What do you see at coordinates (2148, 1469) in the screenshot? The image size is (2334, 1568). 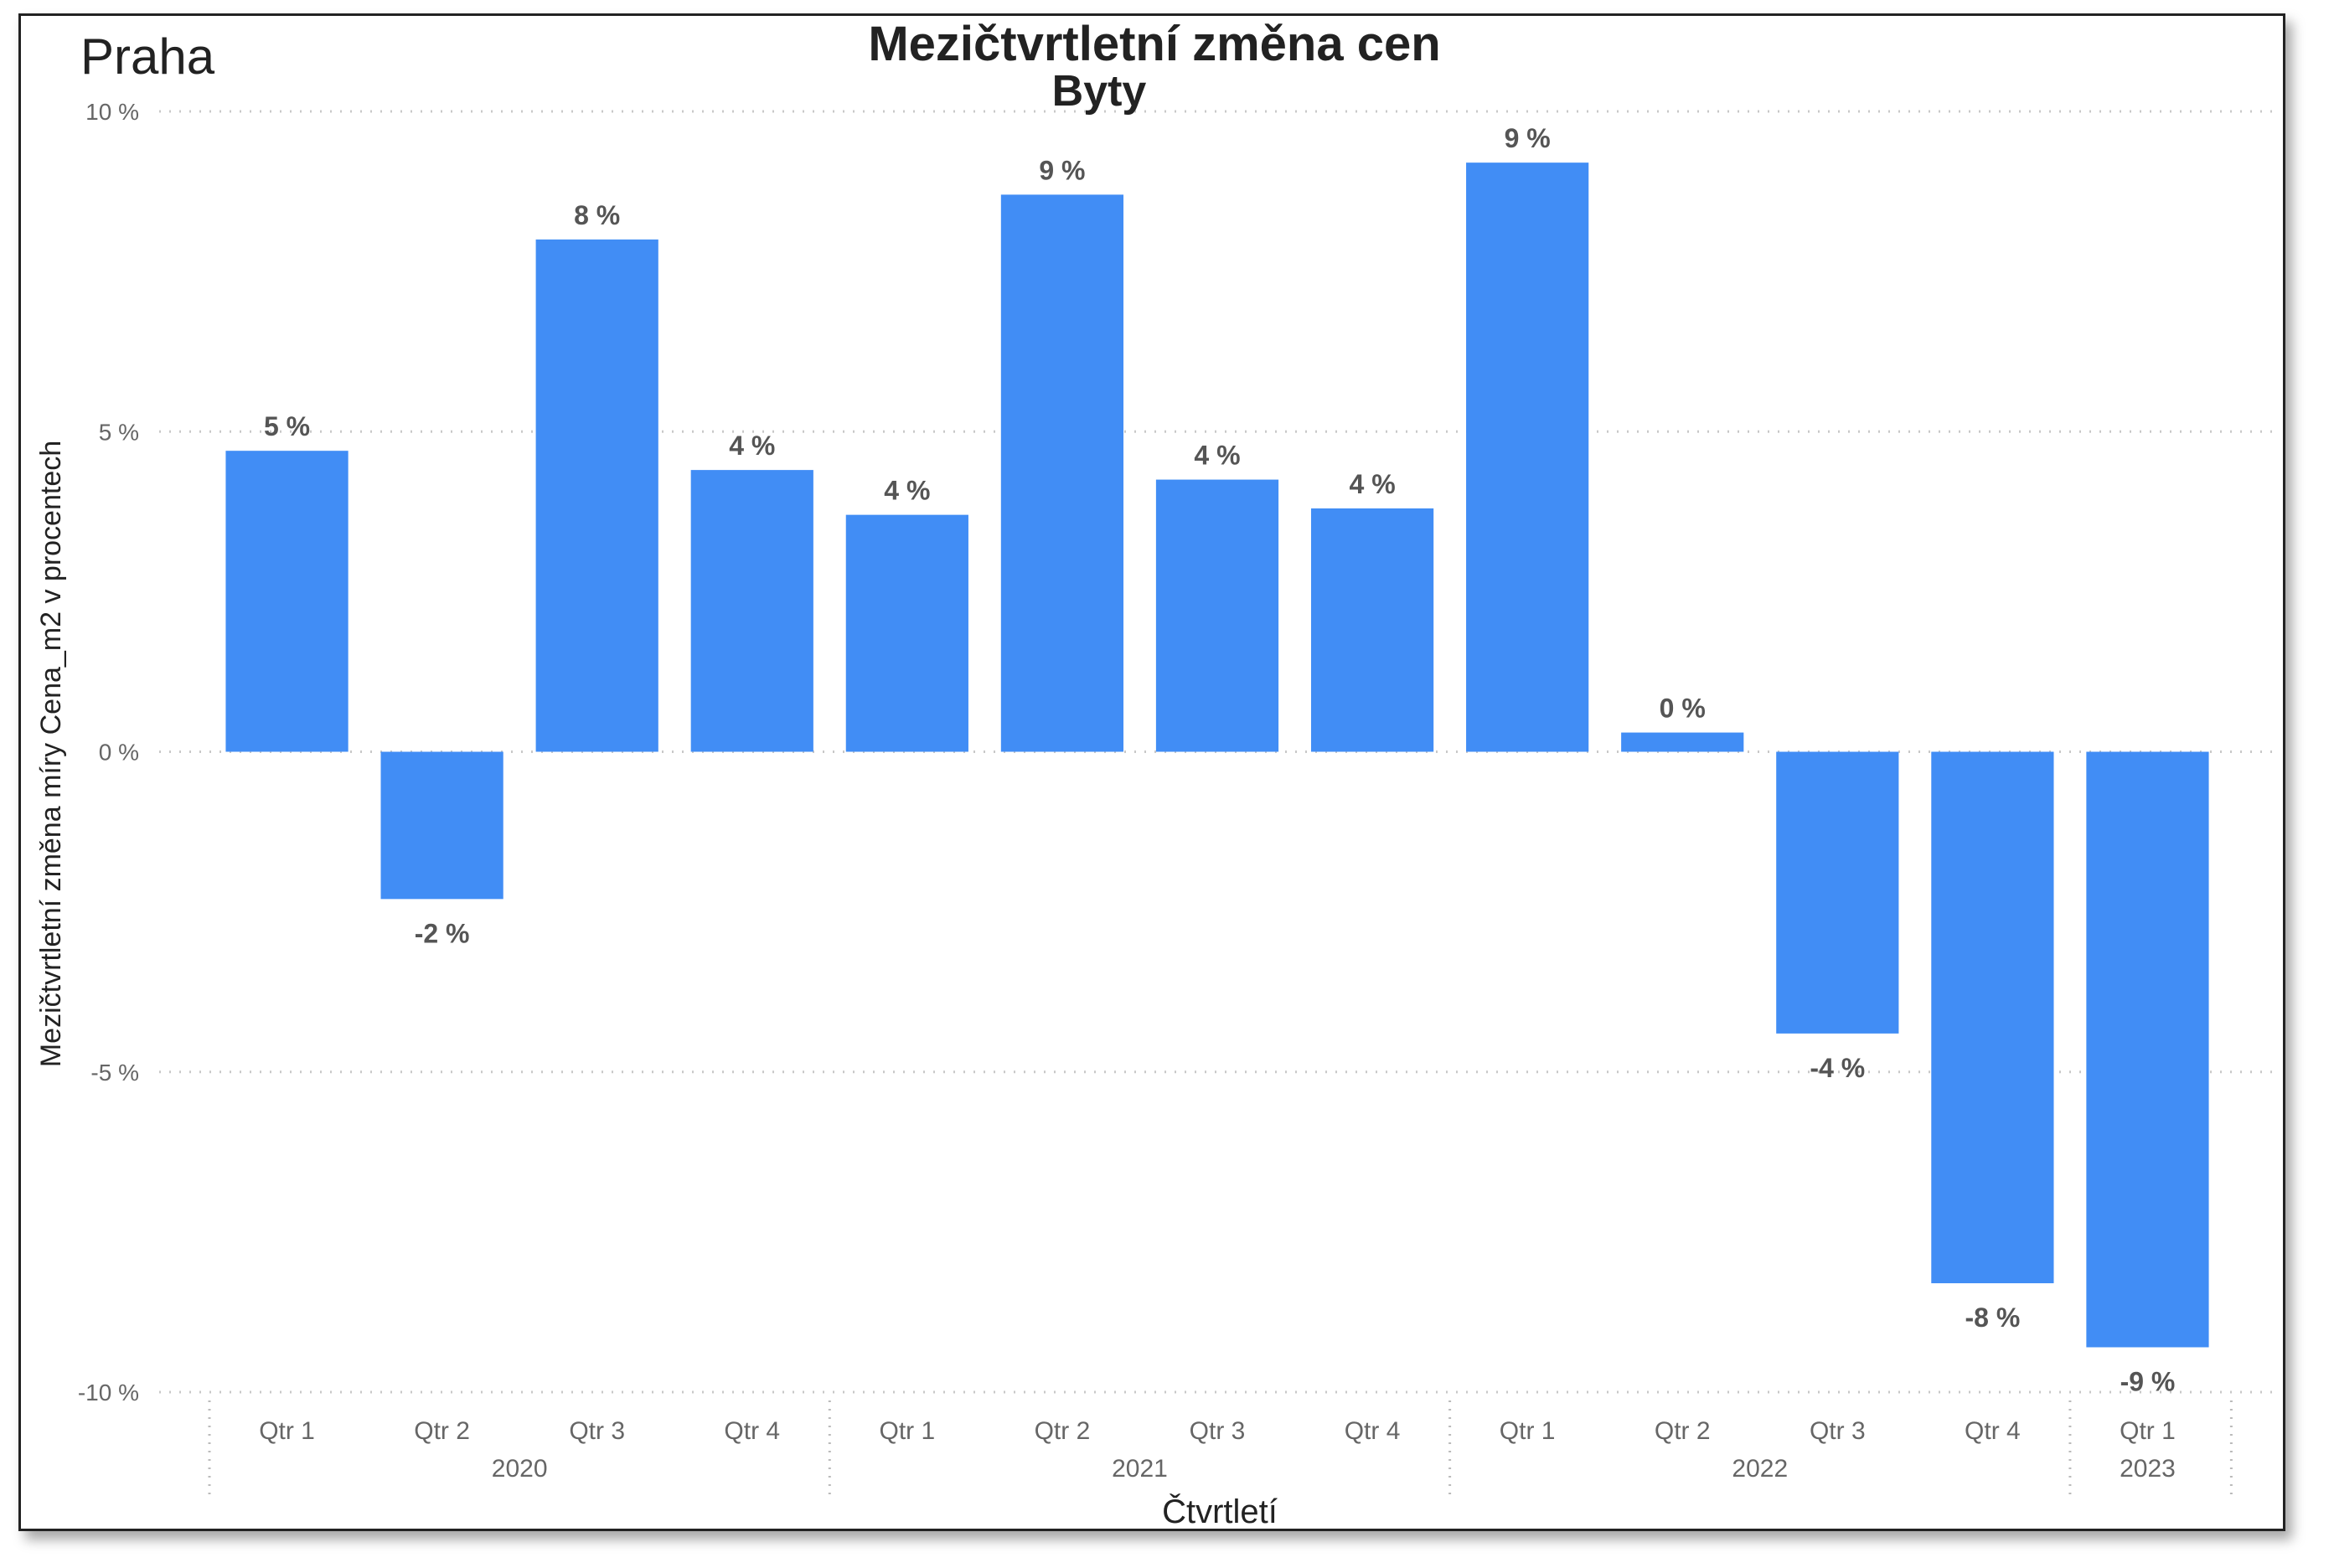 I see `year-label: 2023` at bounding box center [2148, 1469].